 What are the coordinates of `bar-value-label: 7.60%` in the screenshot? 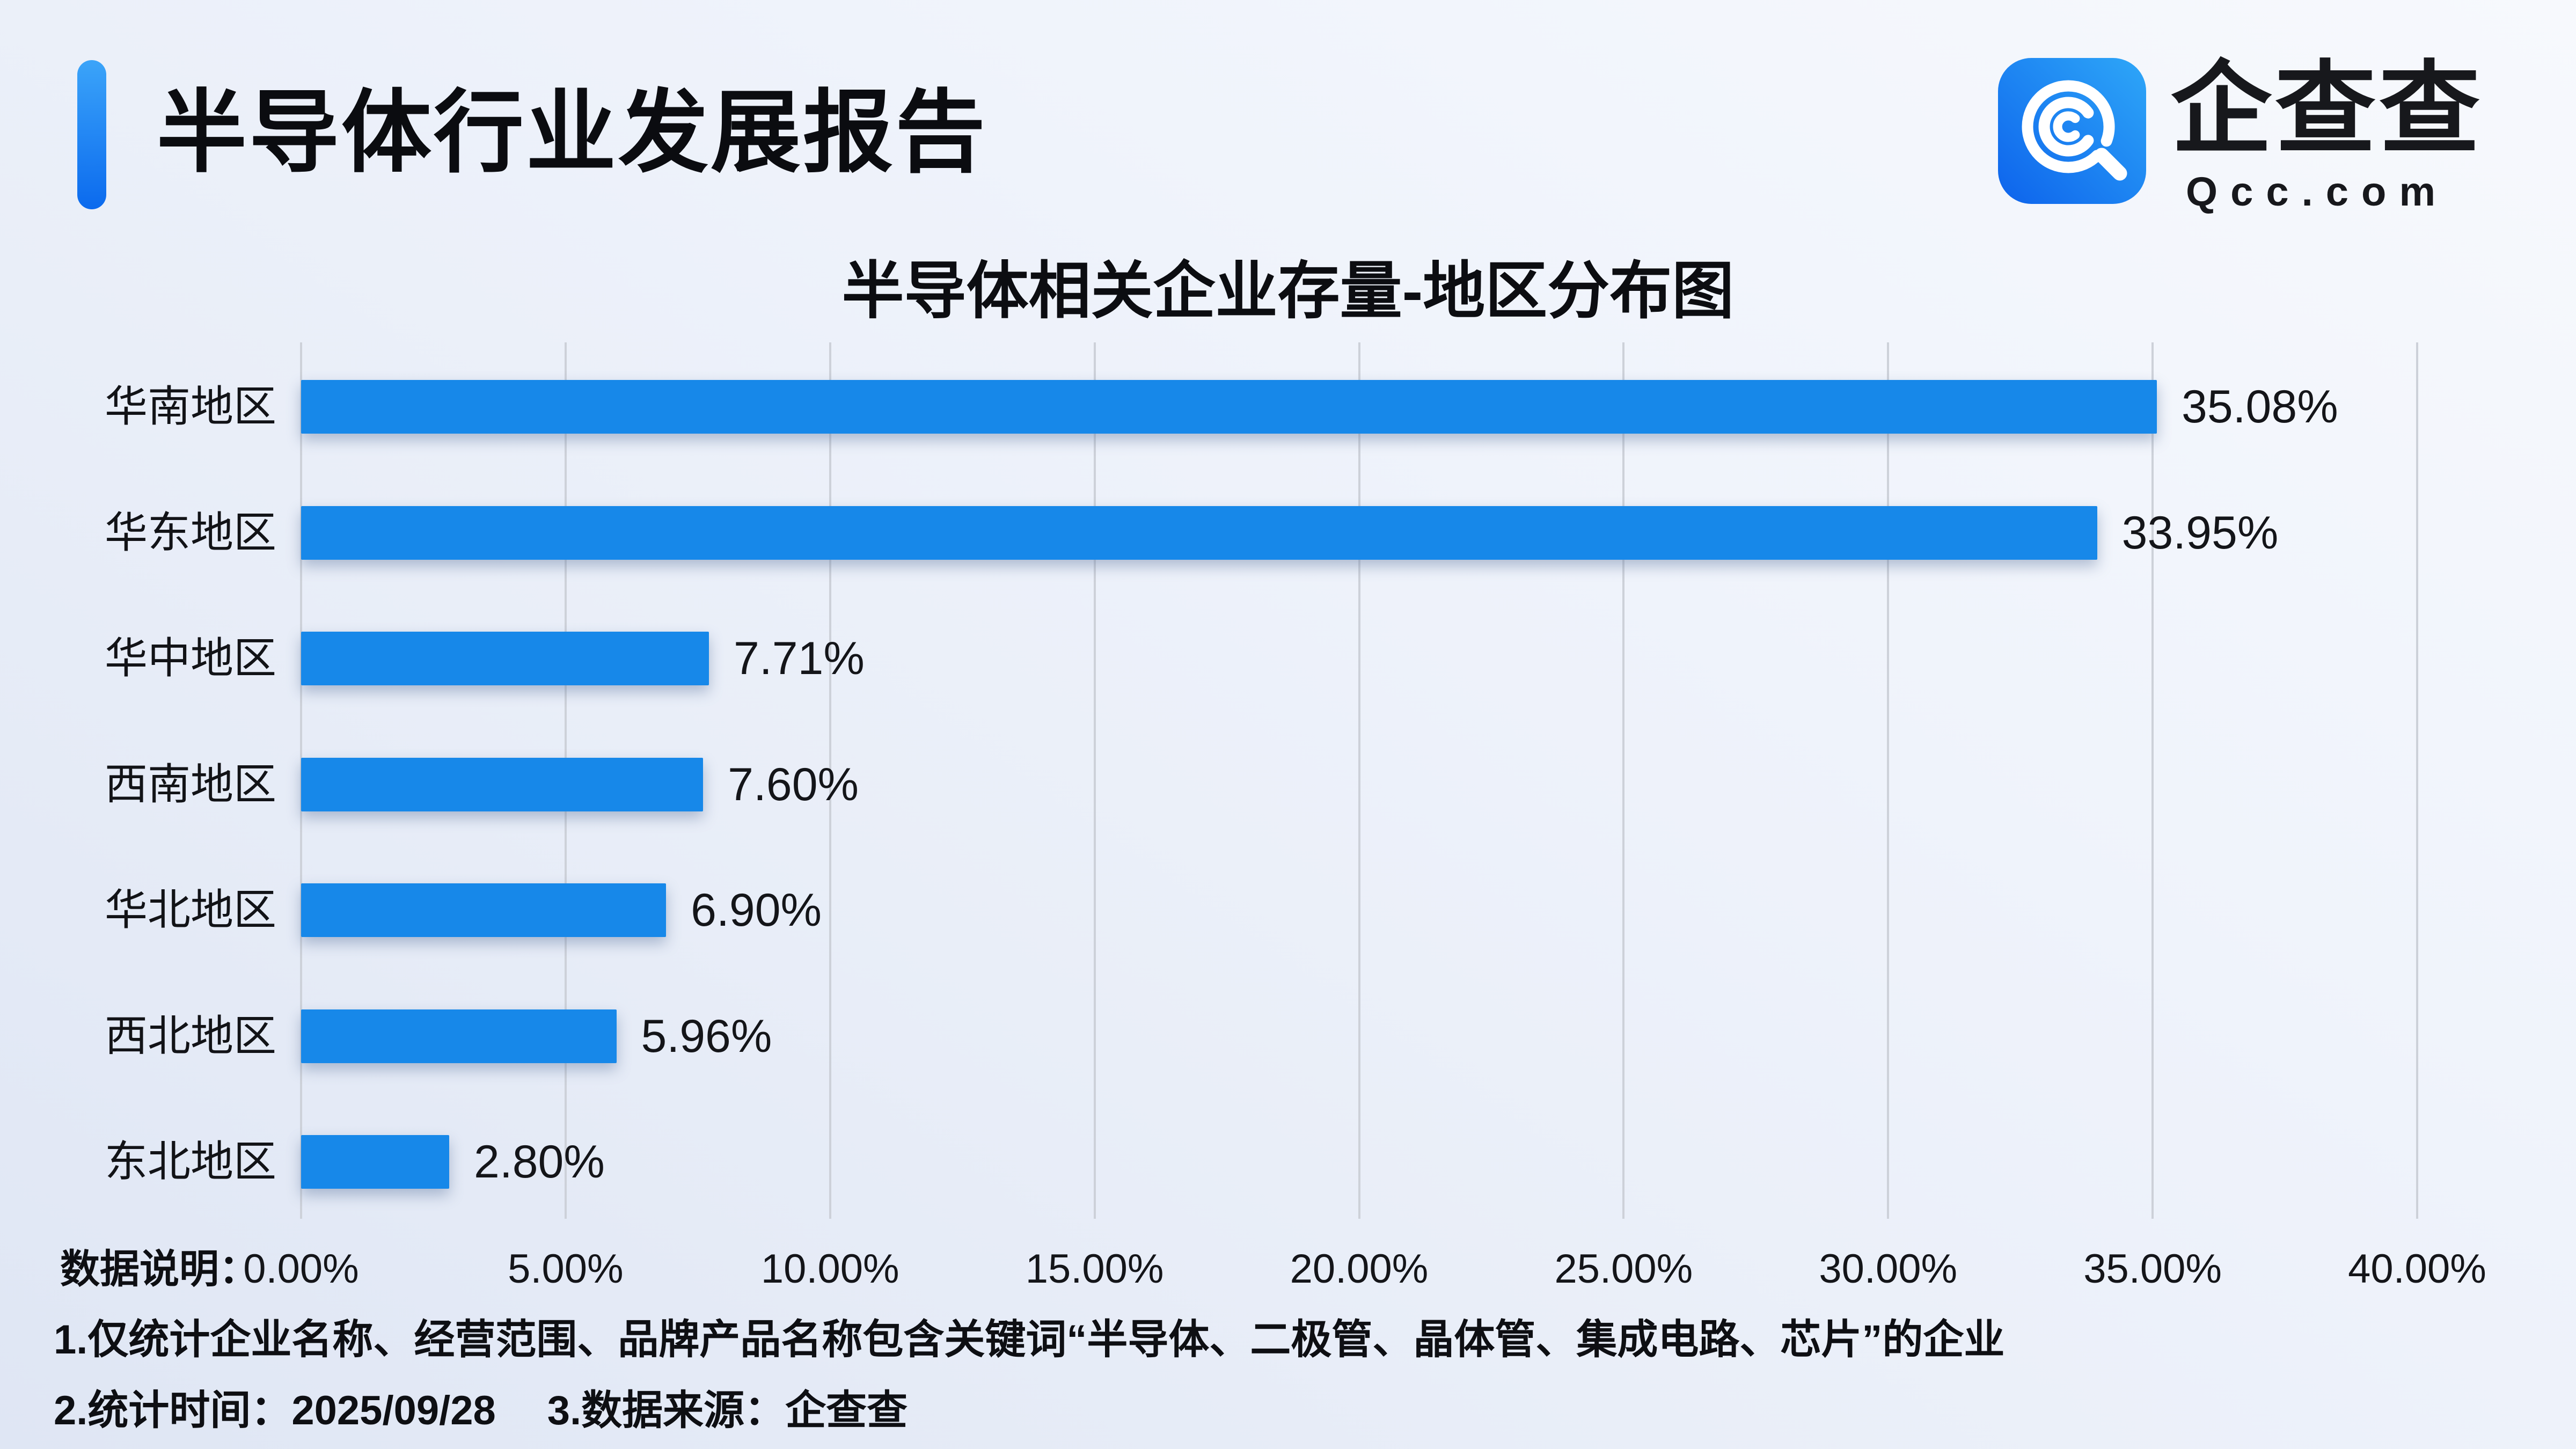 It's located at (793, 784).